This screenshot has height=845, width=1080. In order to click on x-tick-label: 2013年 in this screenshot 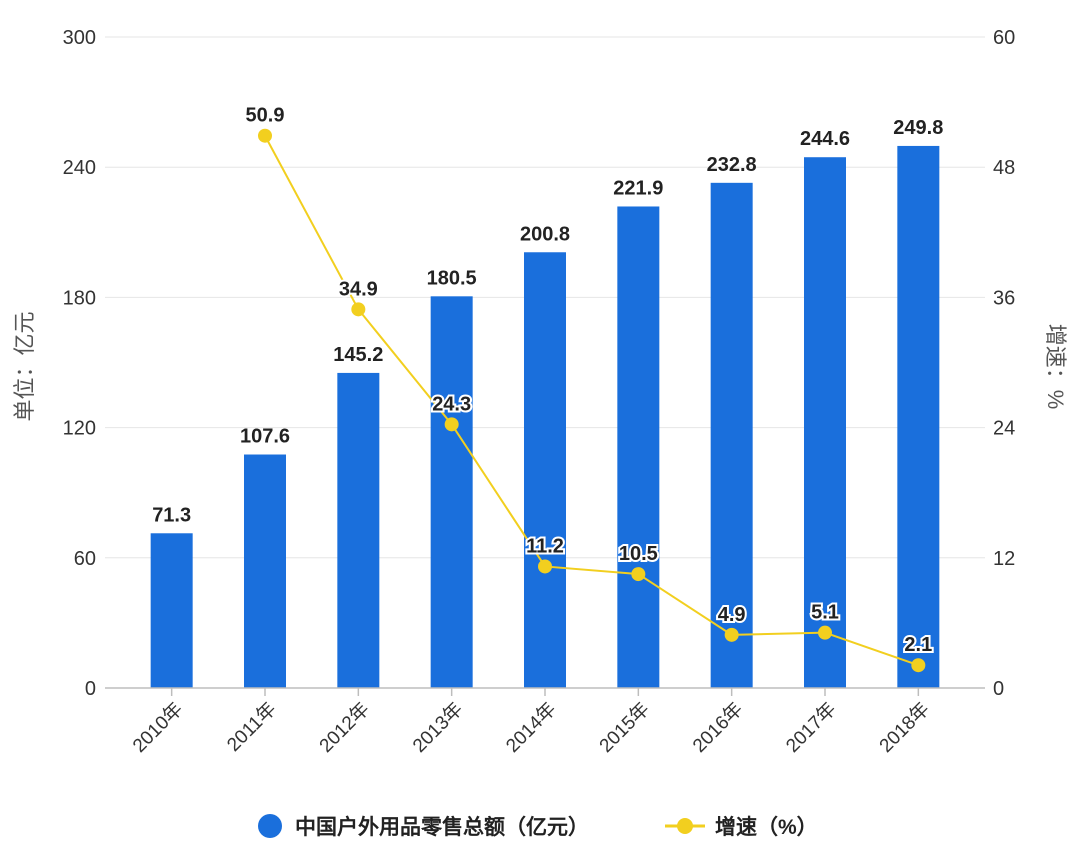, I will do `click(437, 727)`.